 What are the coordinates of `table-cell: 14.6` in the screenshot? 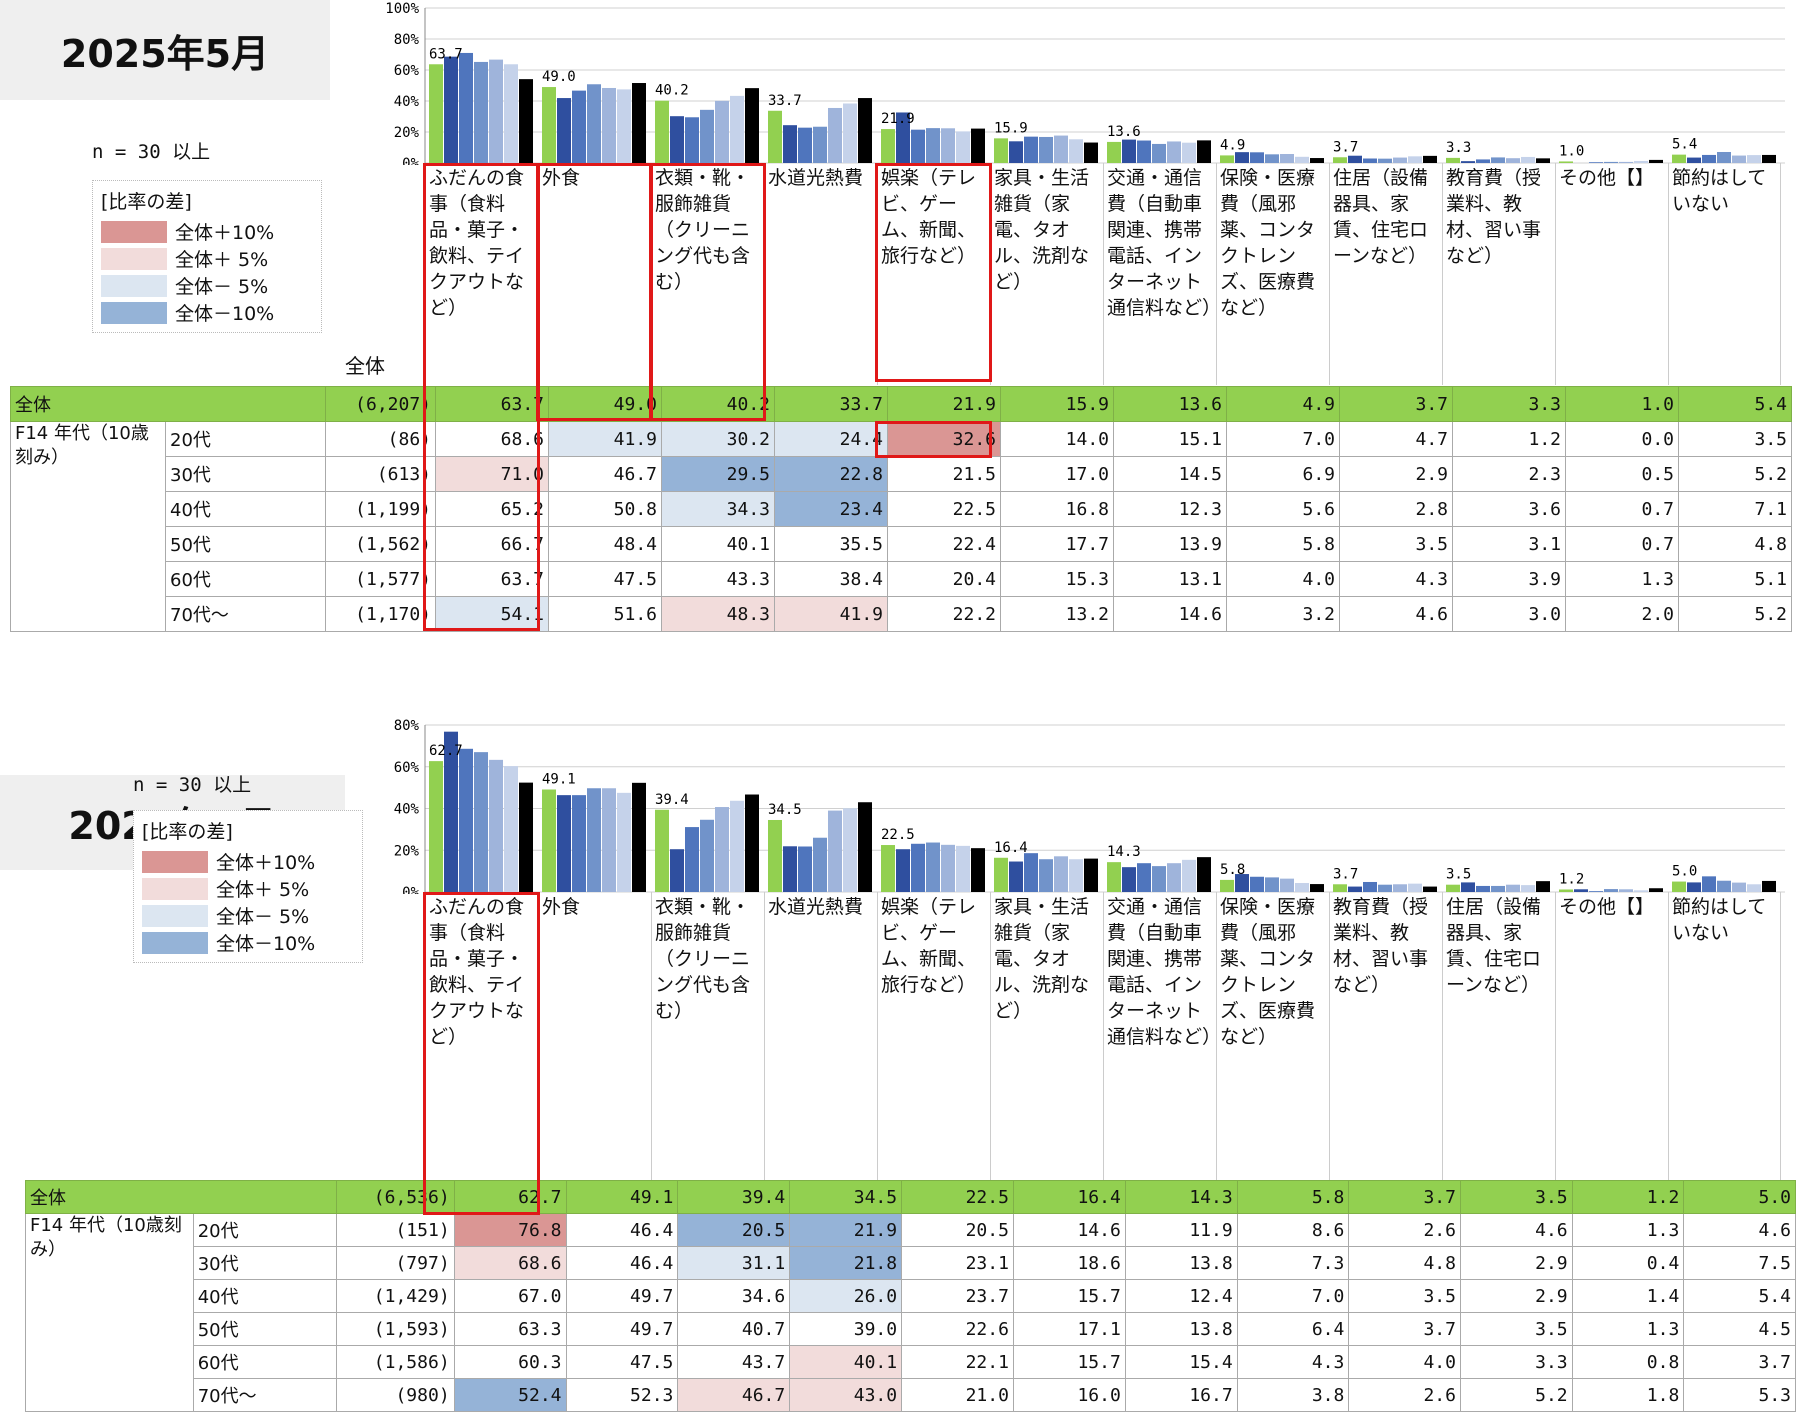 It's located at (1069, 1230).